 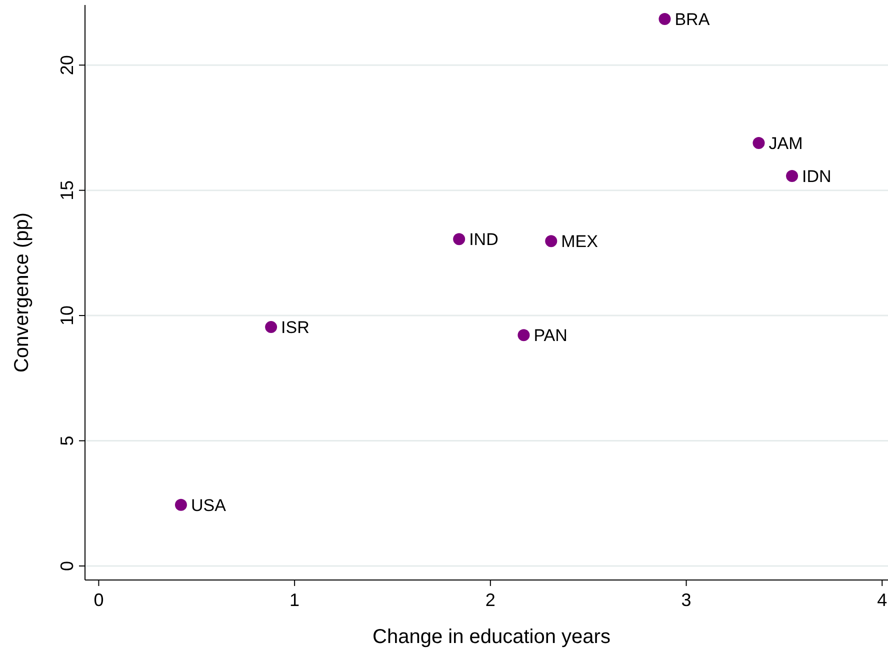 I want to click on x-tick-label: 3, so click(x=686, y=600).